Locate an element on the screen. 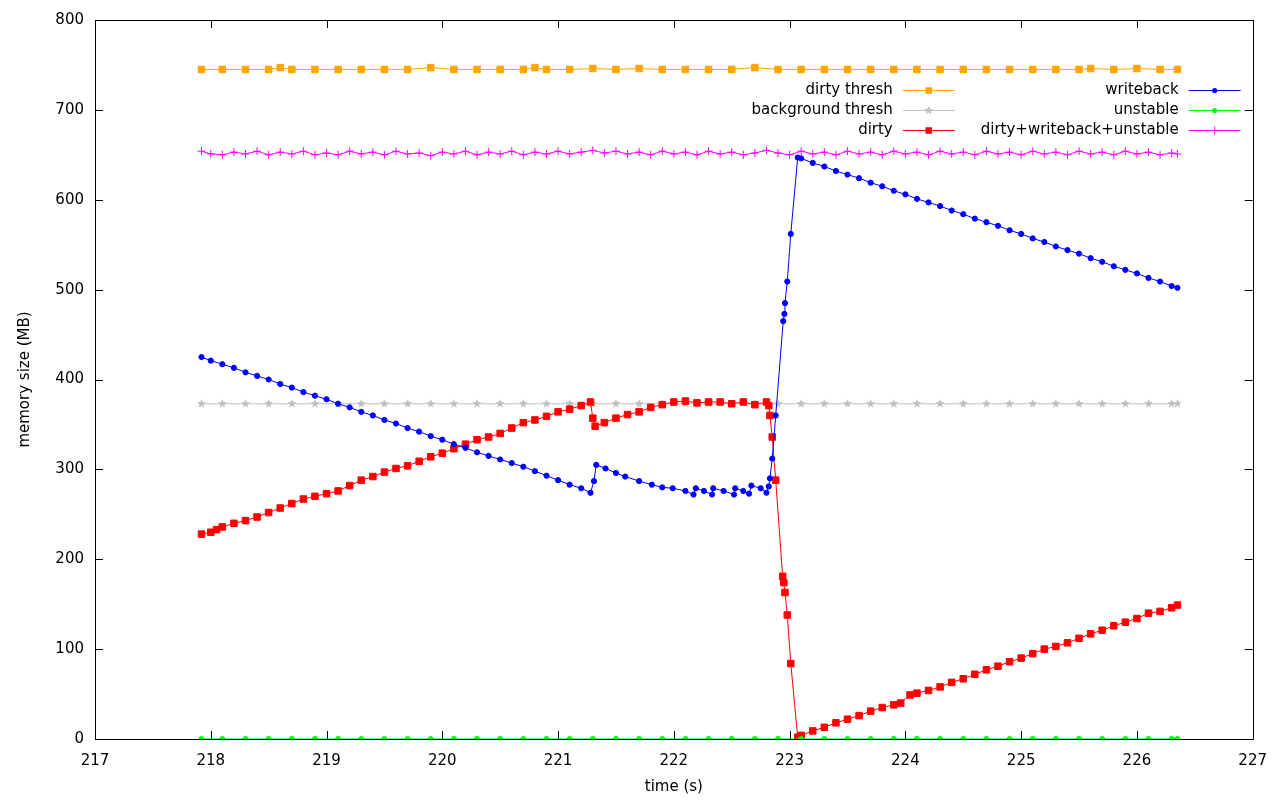 The height and width of the screenshot is (800, 1280). x-tick-label: 222 is located at coordinates (674, 759).